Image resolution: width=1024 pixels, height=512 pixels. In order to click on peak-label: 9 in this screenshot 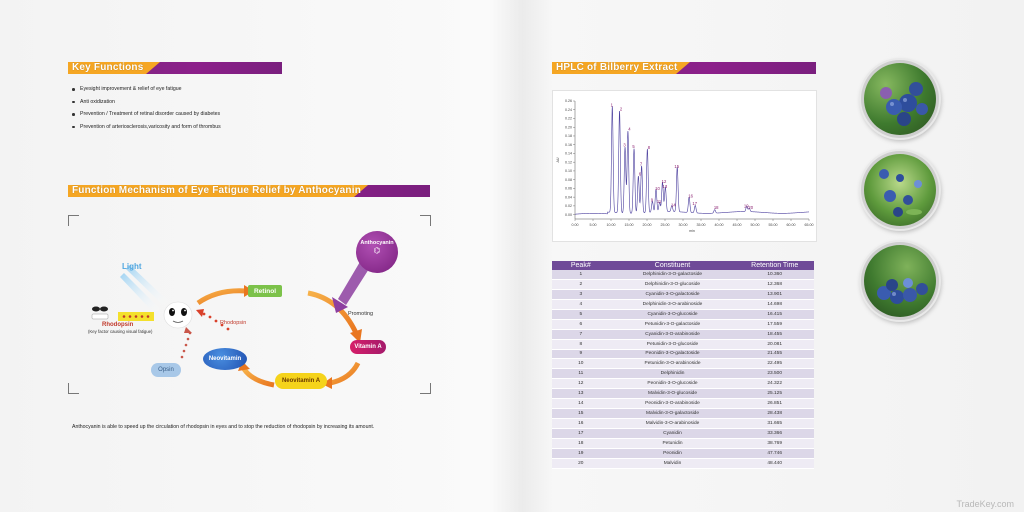, I will do `click(652, 200)`.